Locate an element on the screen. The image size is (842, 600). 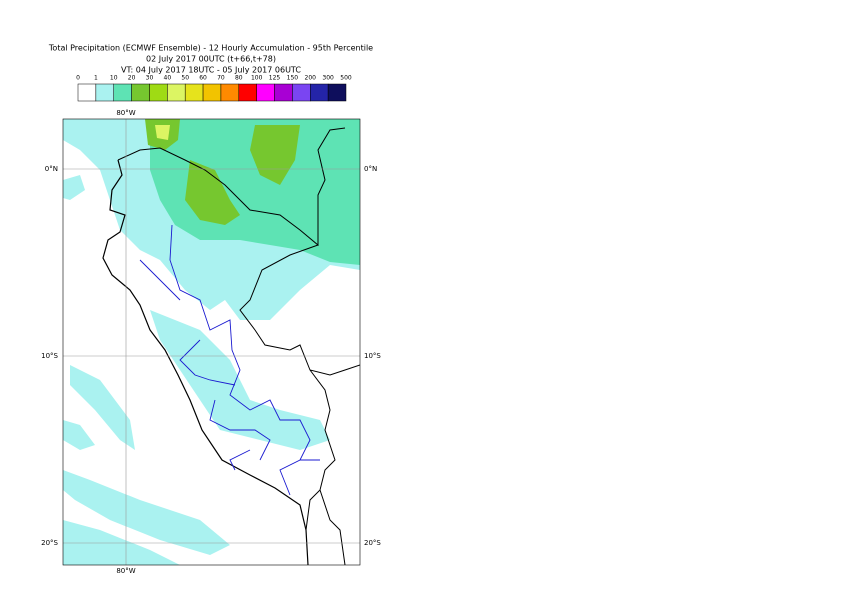
legend: 0 1 10 20 30 40 50 60 70 80 100 125 150 200 300 500 is located at coordinates (214, 88).